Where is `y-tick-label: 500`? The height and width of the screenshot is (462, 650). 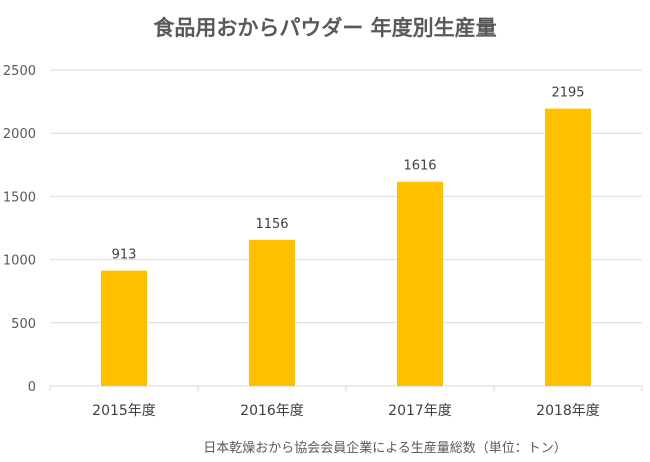 y-tick-label: 500 is located at coordinates (23, 324).